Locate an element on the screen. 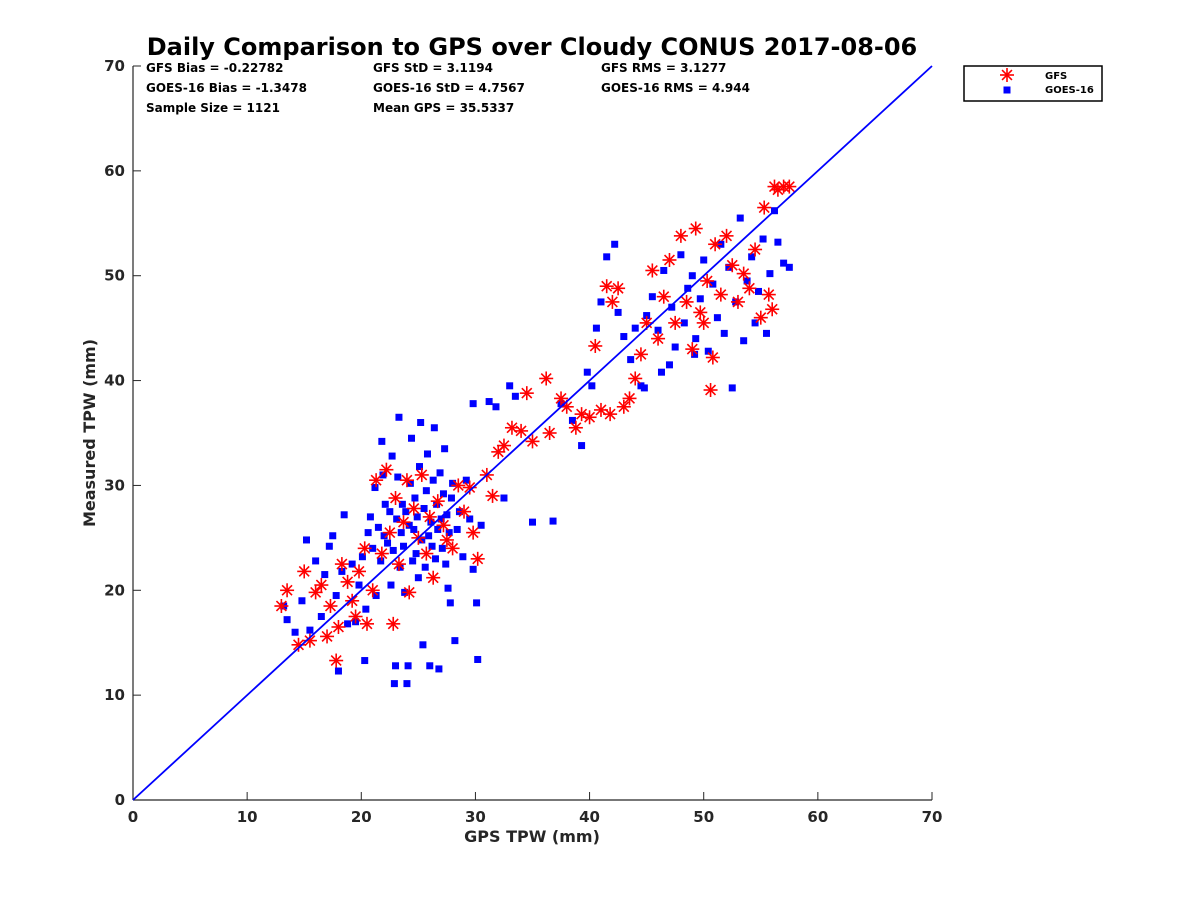 The width and height of the screenshot is (1200, 900). stat-goes16-std: GOES-16 StD = 4.7567 is located at coordinates (449, 88).